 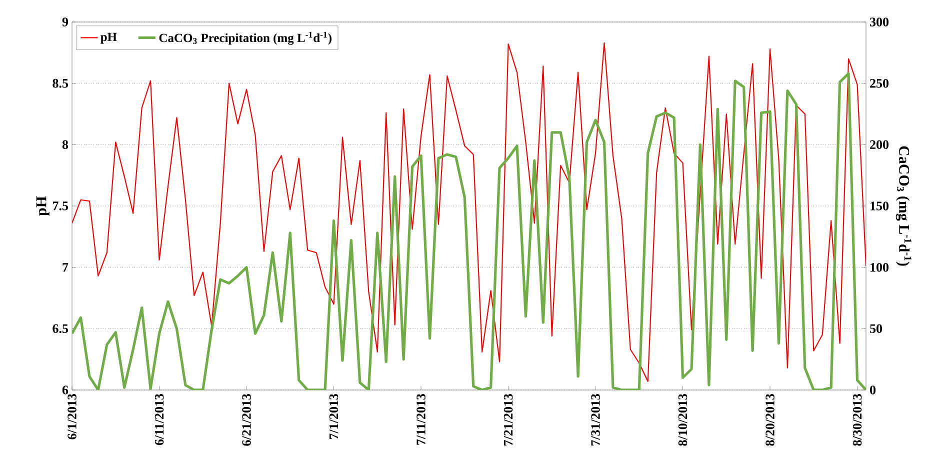 I want to click on y-tick-label: 8.5, so click(x=60, y=83).